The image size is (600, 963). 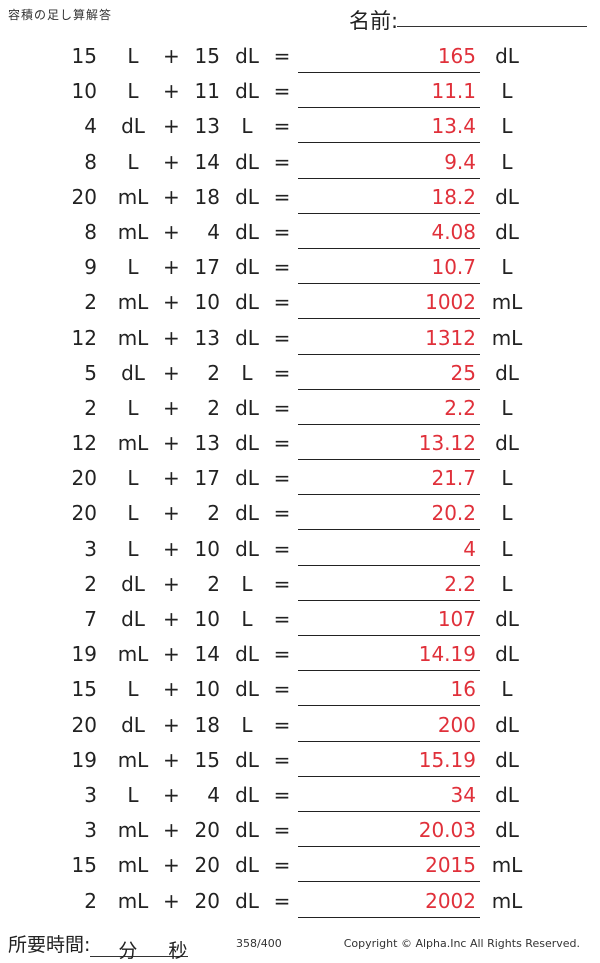 What do you see at coordinates (207, 900) in the screenshot?
I see `second-number: 20` at bounding box center [207, 900].